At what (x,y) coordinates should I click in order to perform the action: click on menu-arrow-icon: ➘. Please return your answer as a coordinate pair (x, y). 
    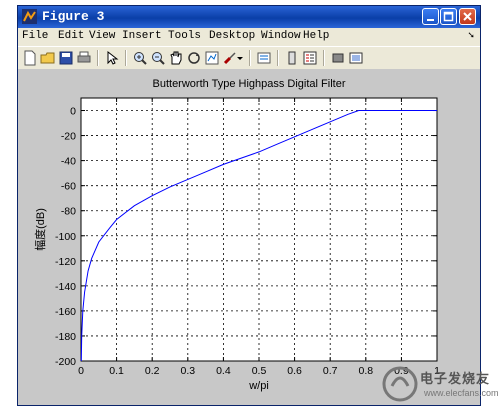
    Looking at the image, I should click on (471, 36).